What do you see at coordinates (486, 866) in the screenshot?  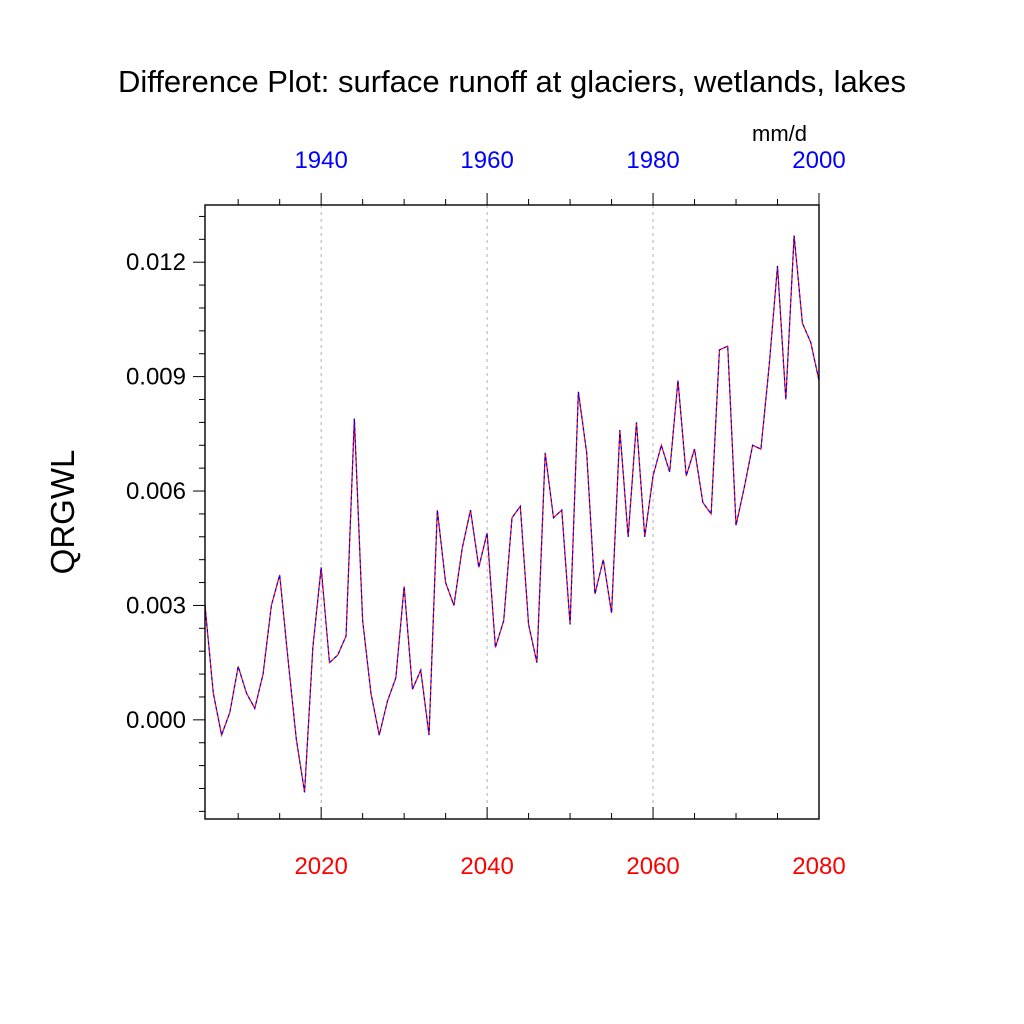 I see `bottom-tick-label: 2040` at bounding box center [486, 866].